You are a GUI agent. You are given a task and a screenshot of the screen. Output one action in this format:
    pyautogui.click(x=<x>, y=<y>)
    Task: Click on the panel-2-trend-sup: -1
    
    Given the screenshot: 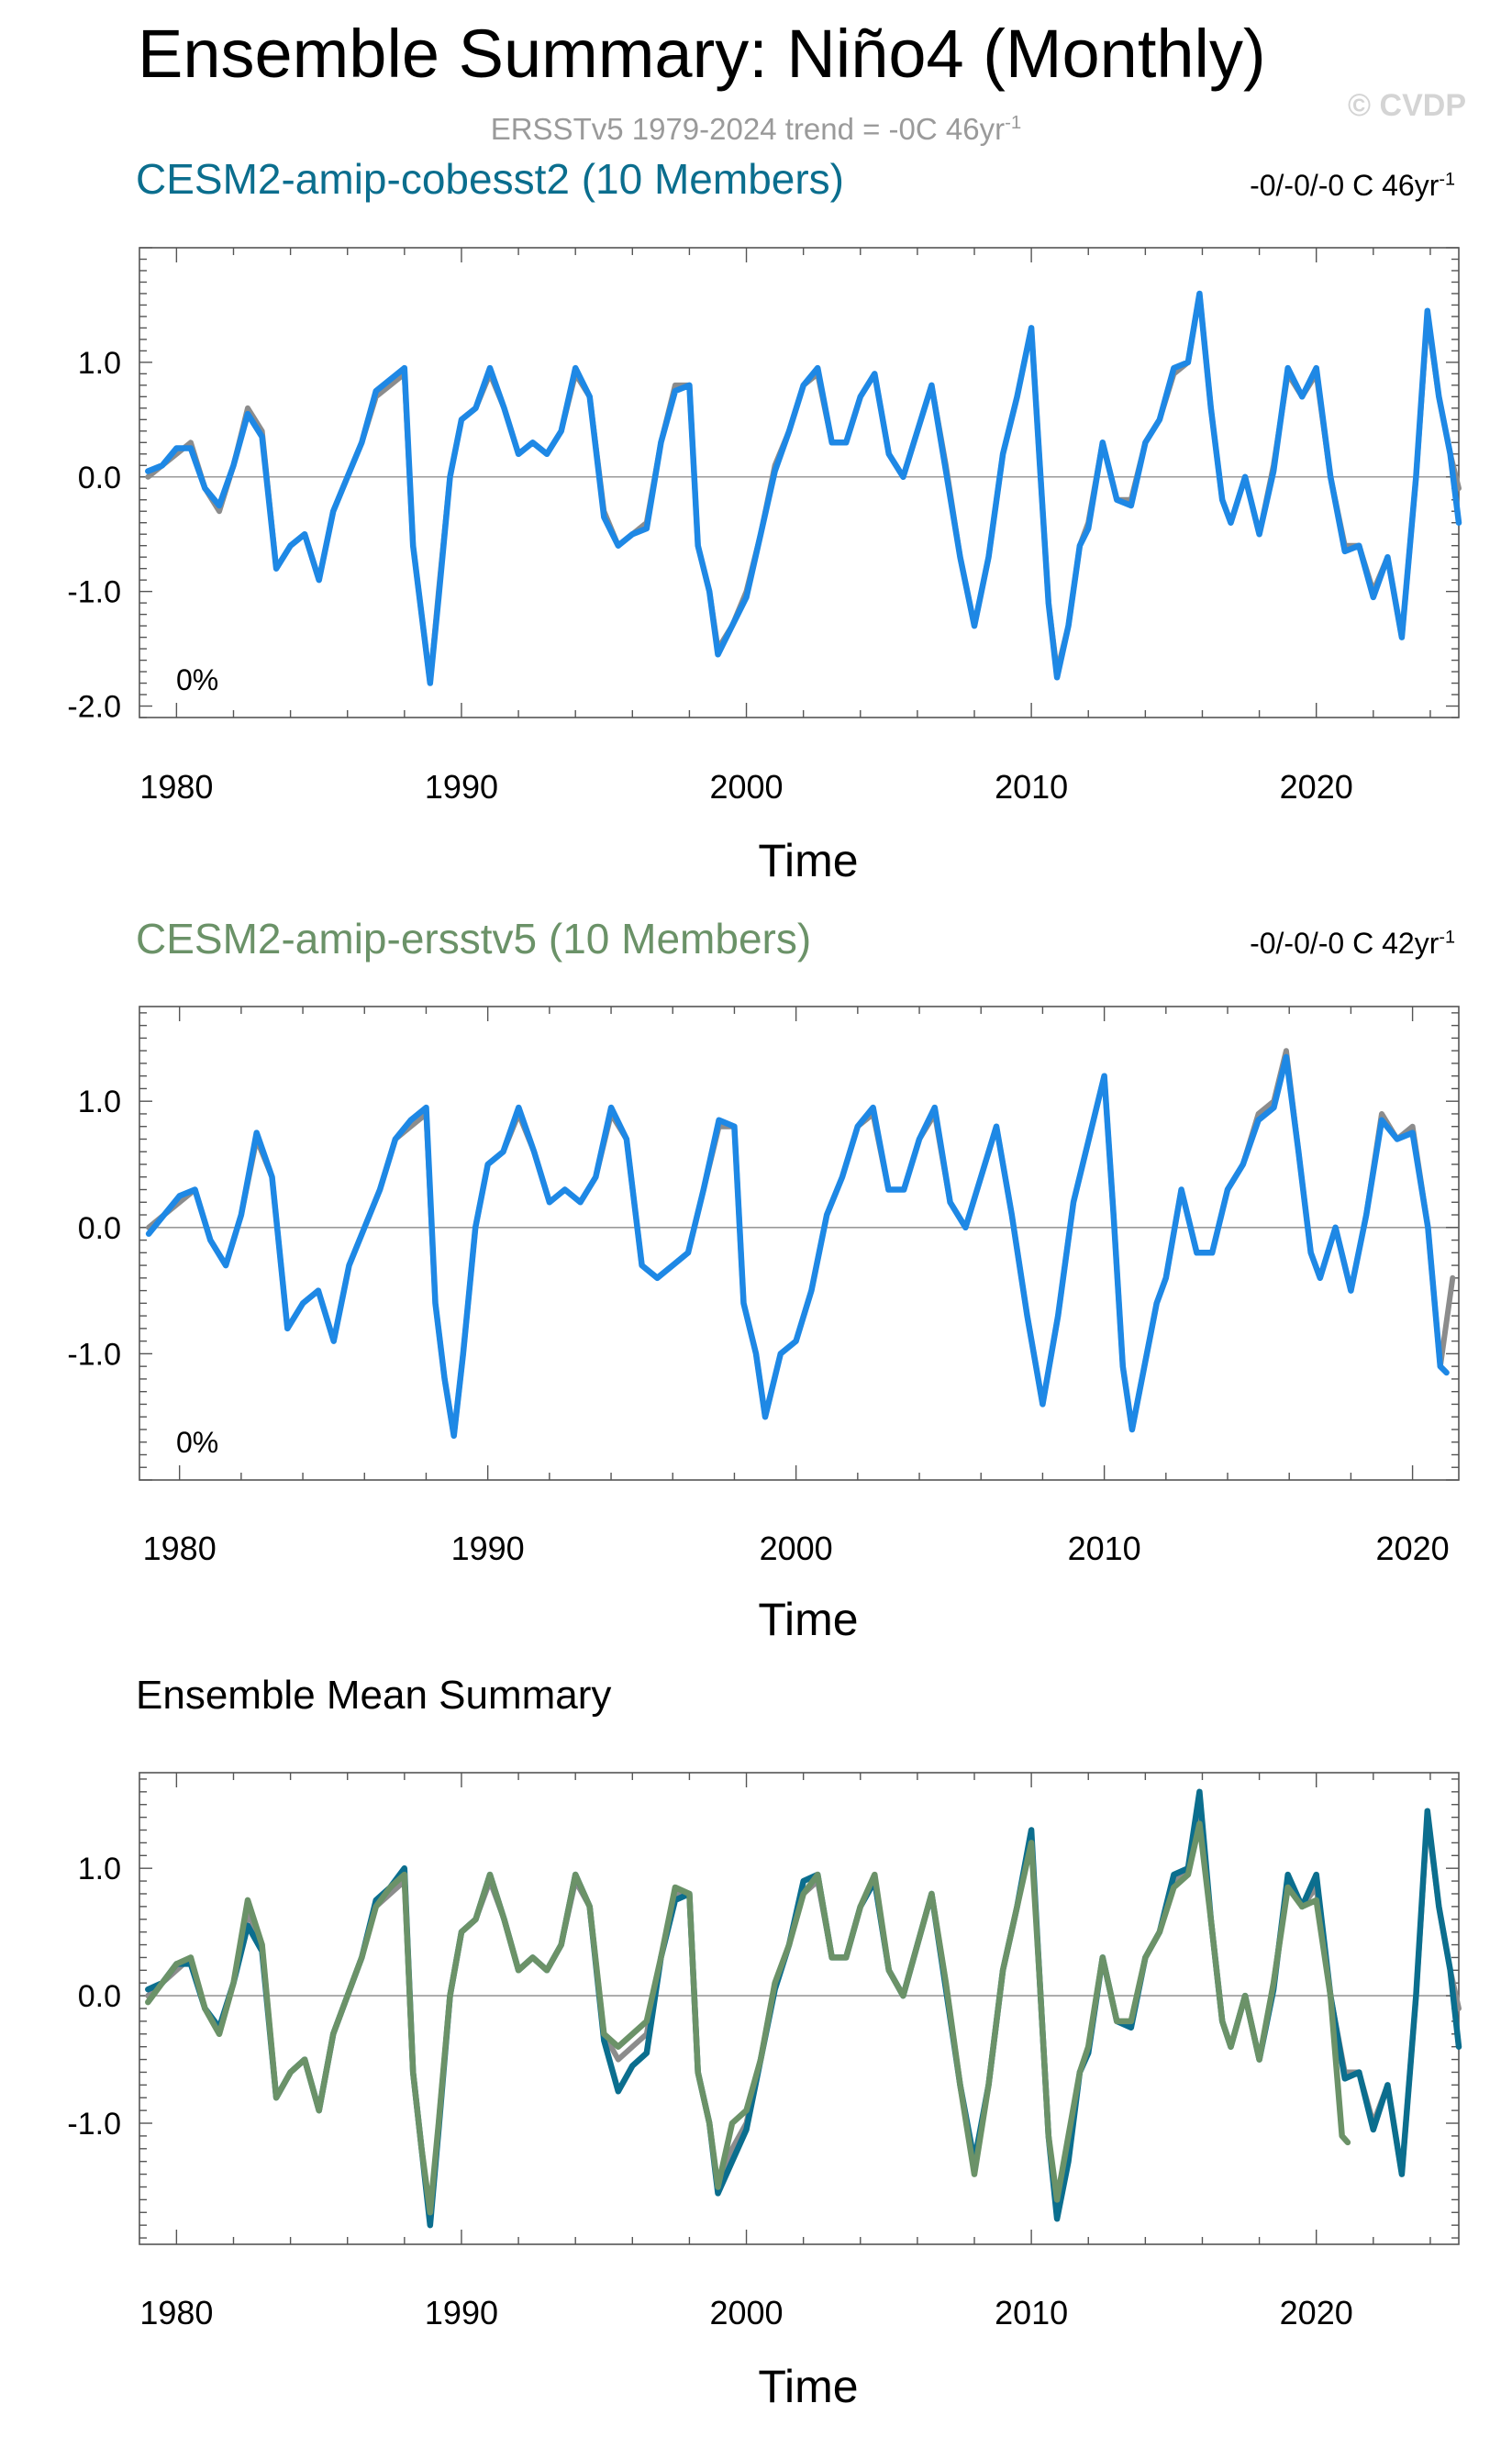 What is the action you would take?
    pyautogui.click(x=1447, y=937)
    